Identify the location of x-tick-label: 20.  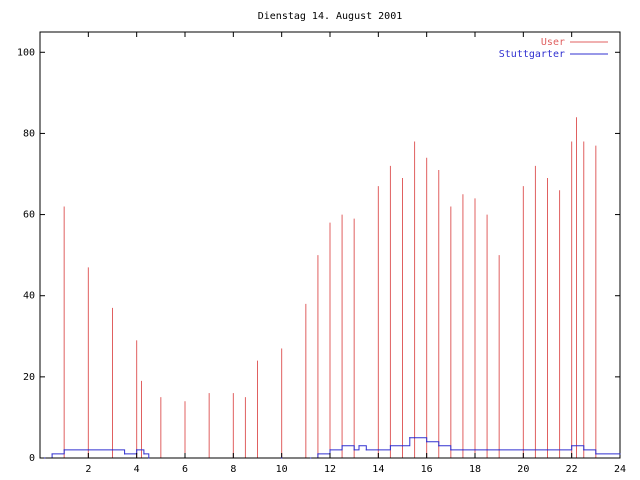
(523, 469).